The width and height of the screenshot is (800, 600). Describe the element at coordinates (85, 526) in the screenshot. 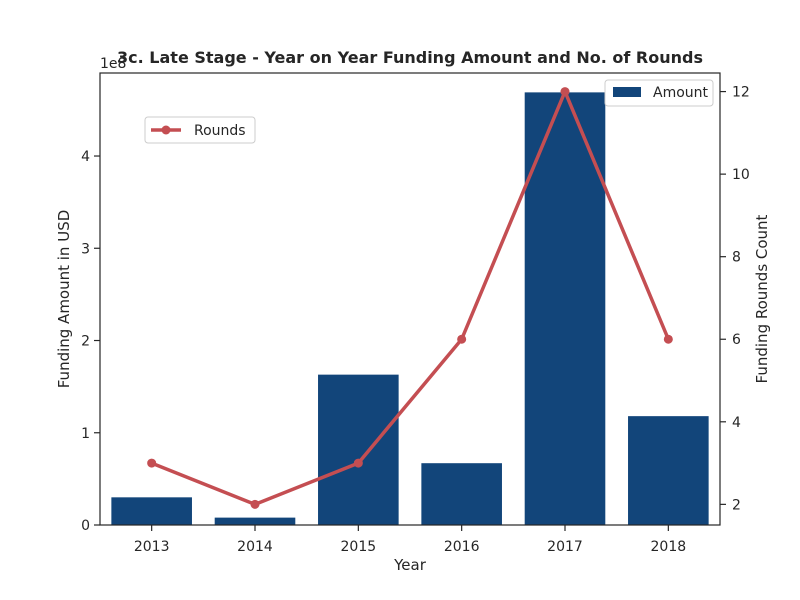

I see `y-tick-label-0: 0` at that location.